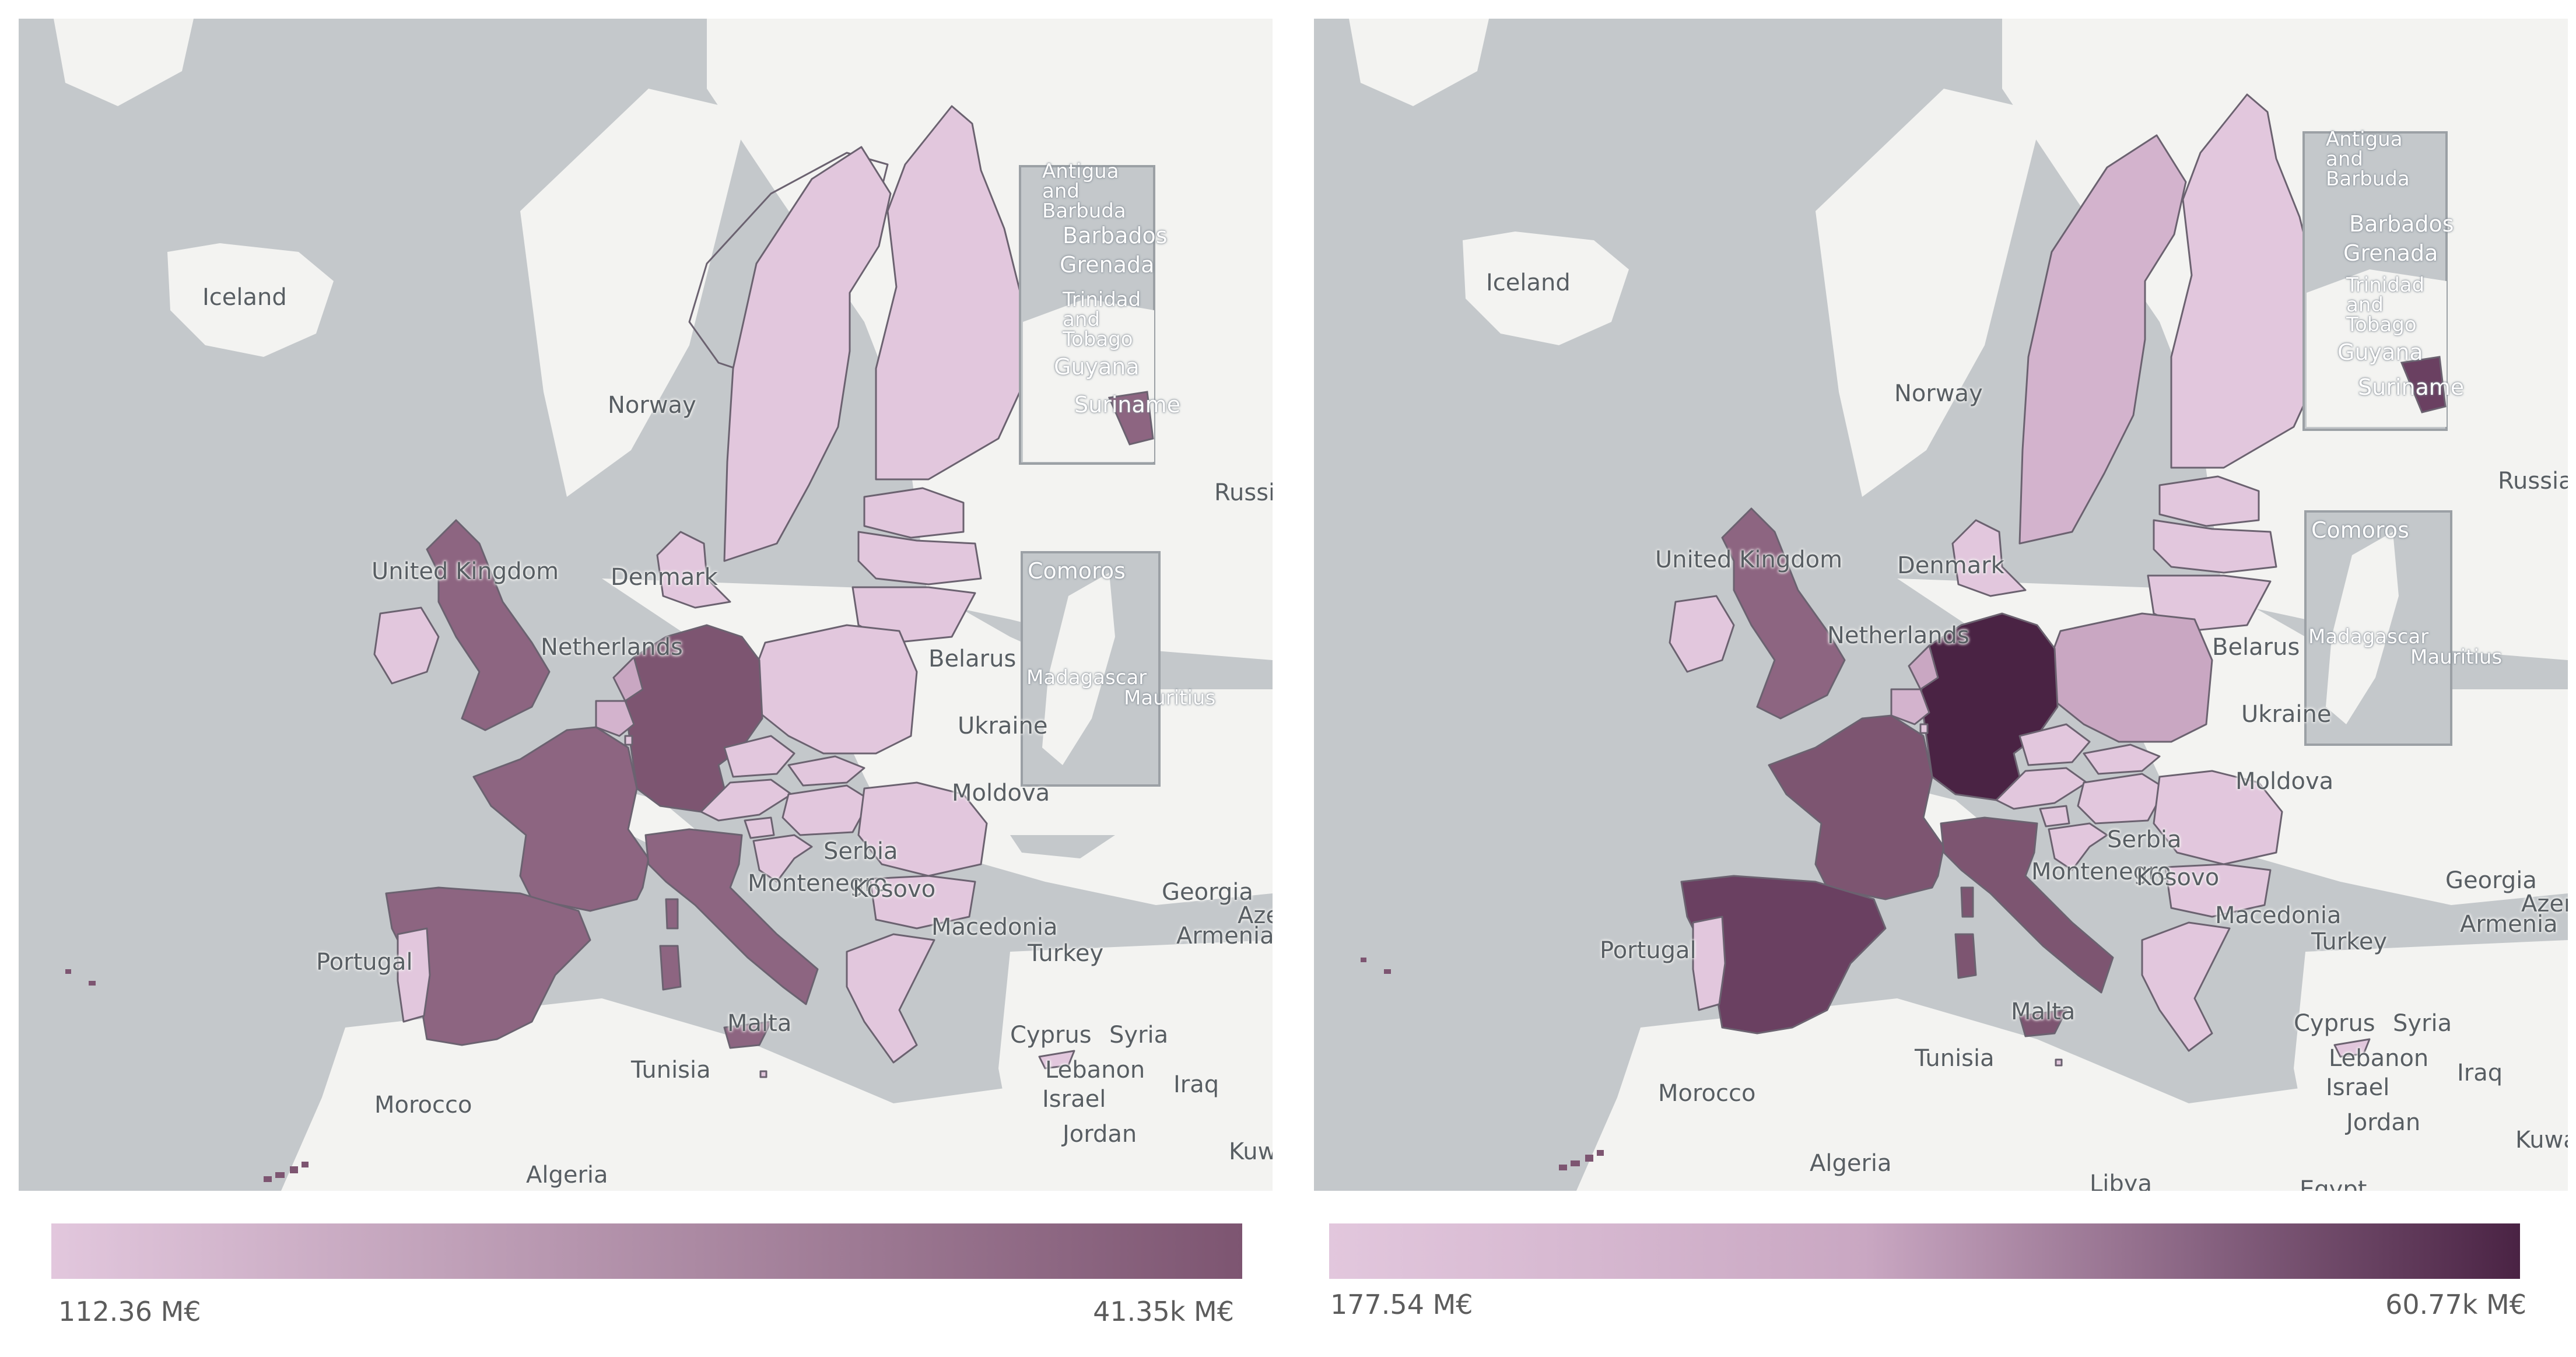 Image resolution: width=2576 pixels, height=1357 pixels. What do you see at coordinates (1989, 707) in the screenshot?
I see `country-germany` at bounding box center [1989, 707].